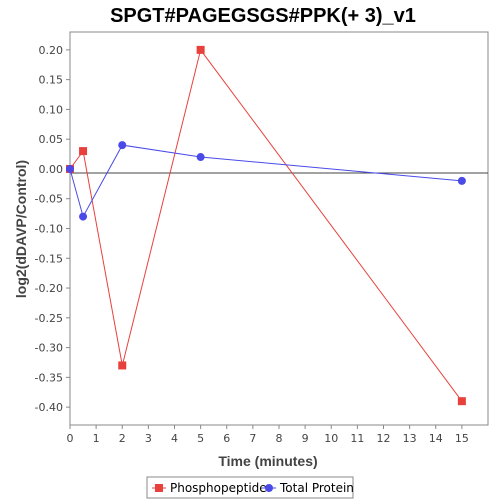  What do you see at coordinates (316, 488) in the screenshot?
I see `legend-label: Total Protein` at bounding box center [316, 488].